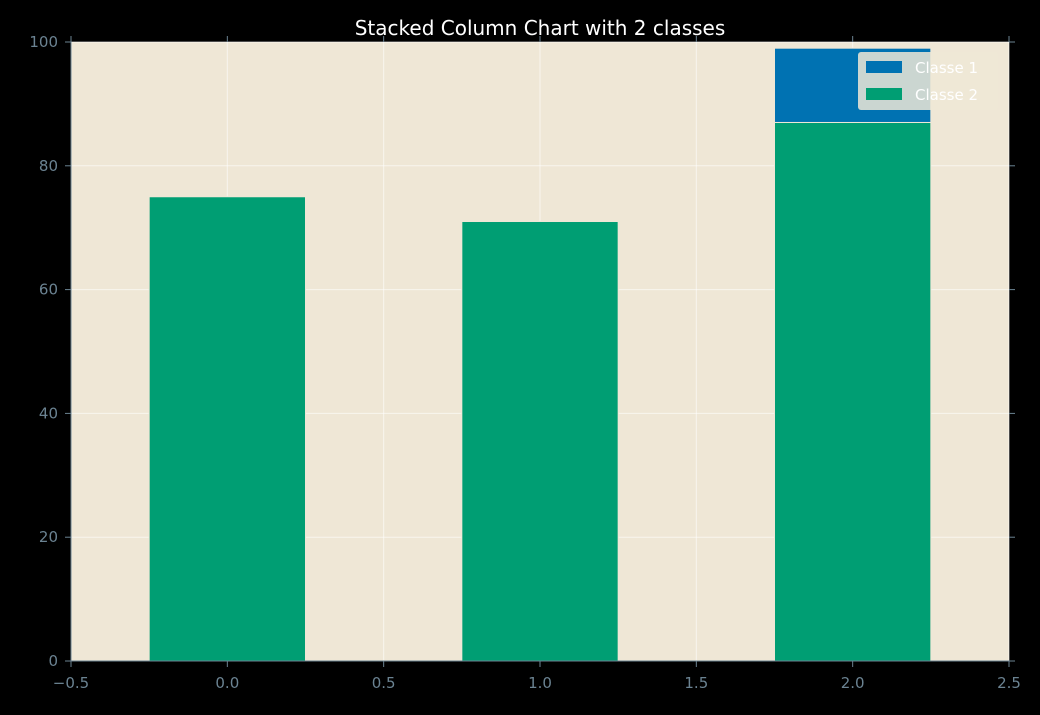 The image size is (1040, 715). I want to click on legend-label: Classe 2, so click(946, 95).